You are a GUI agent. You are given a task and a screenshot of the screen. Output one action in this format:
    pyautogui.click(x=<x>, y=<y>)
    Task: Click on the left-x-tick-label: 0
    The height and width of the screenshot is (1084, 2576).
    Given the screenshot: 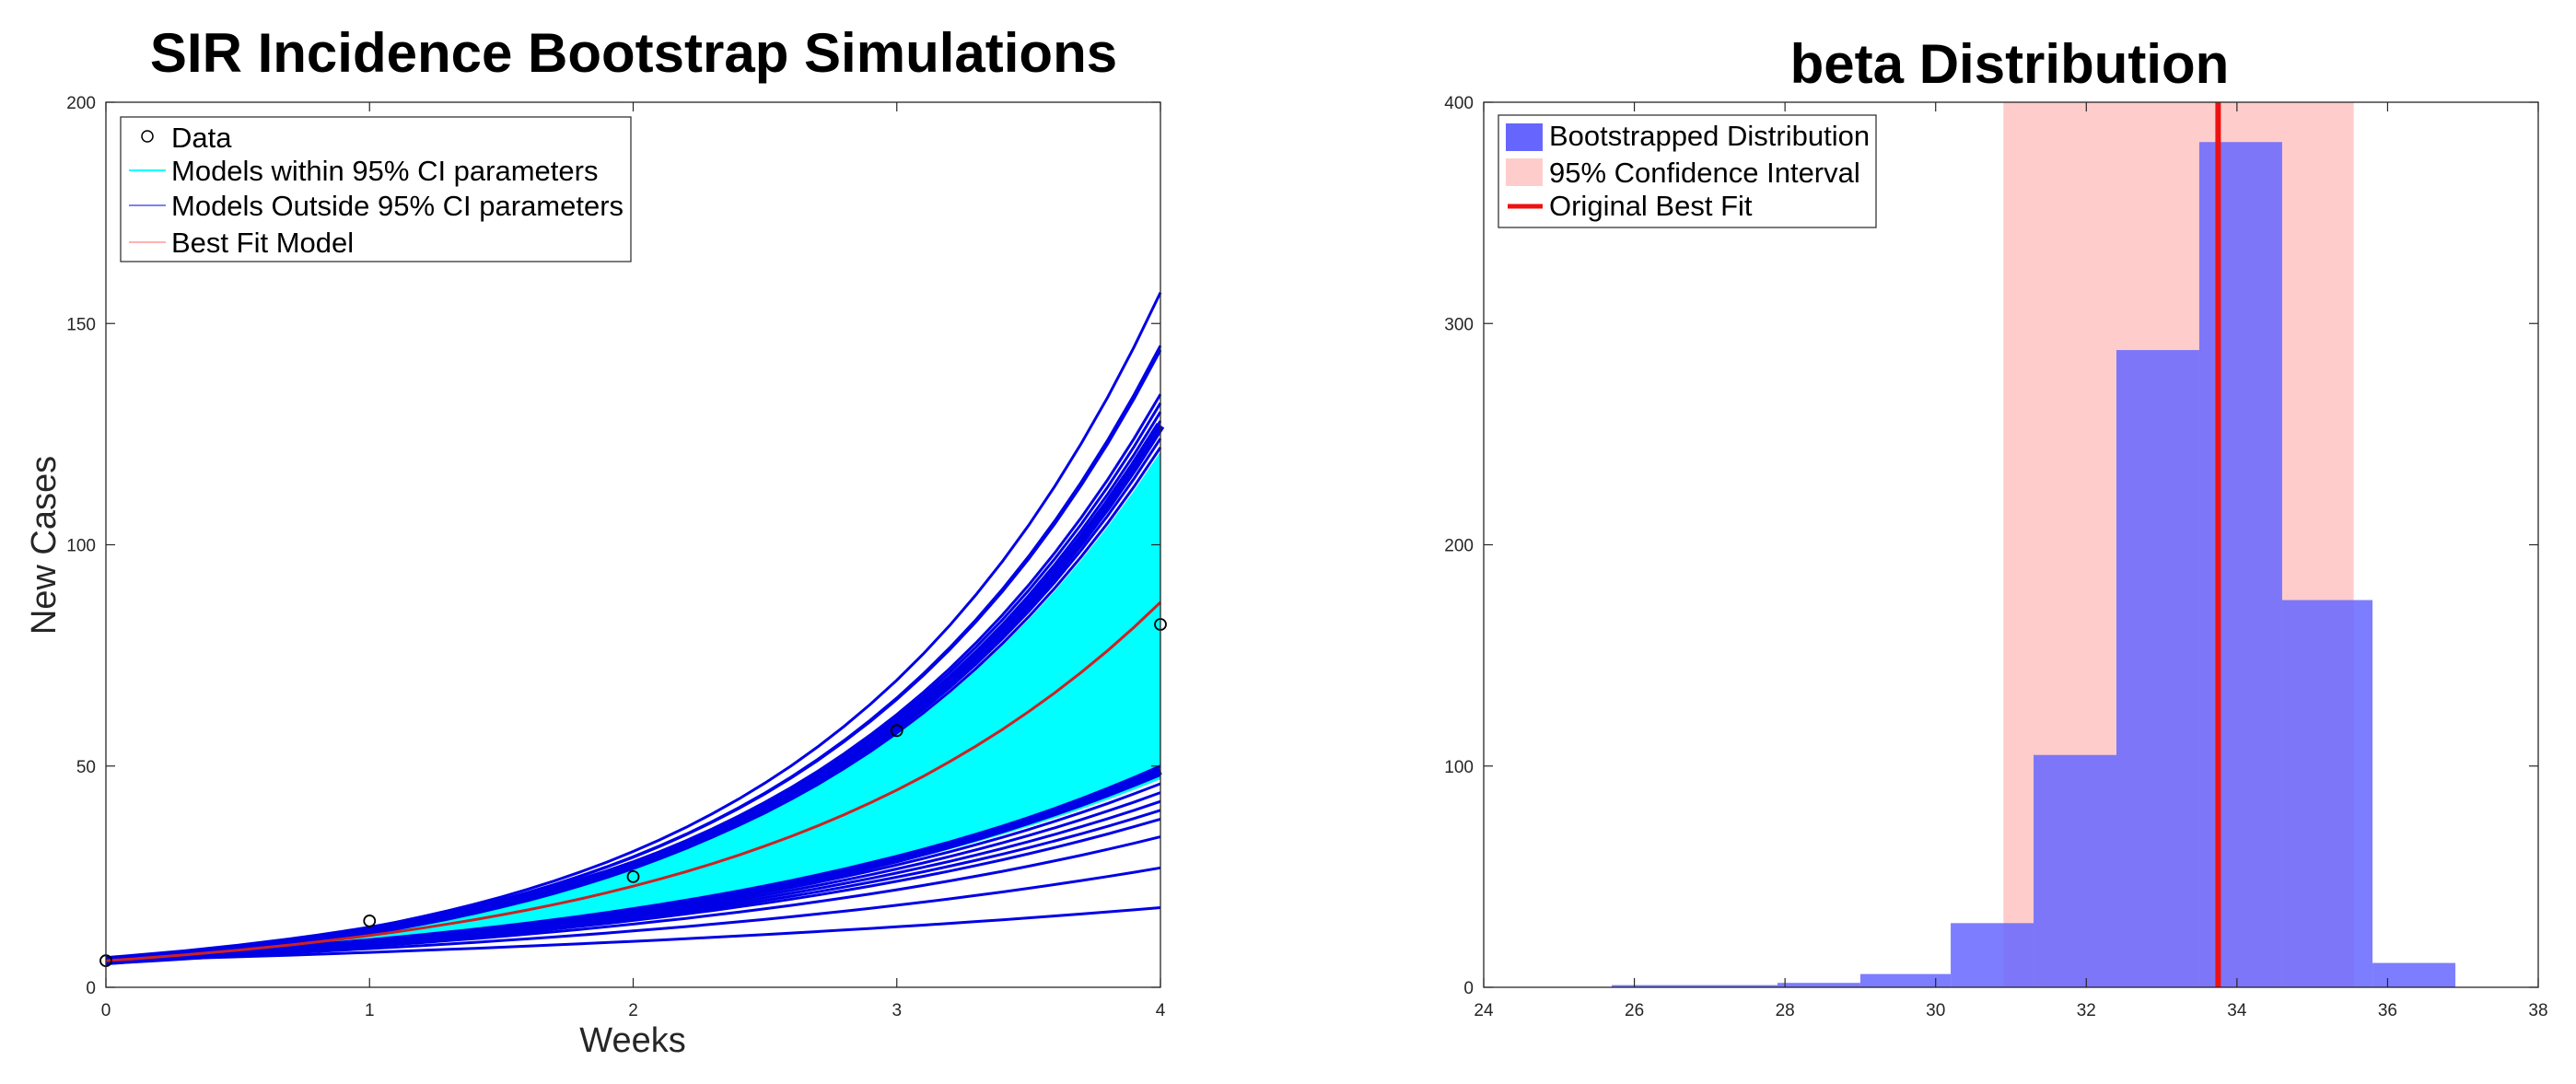 What is the action you would take?
    pyautogui.click(x=106, y=1010)
    